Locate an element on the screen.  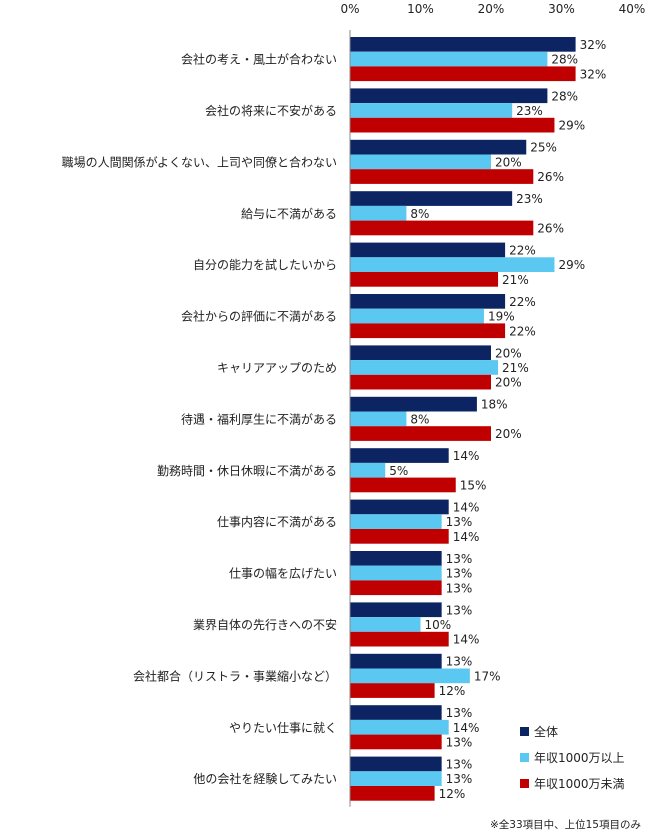
legend-label: 全体 is located at coordinates (546, 731).